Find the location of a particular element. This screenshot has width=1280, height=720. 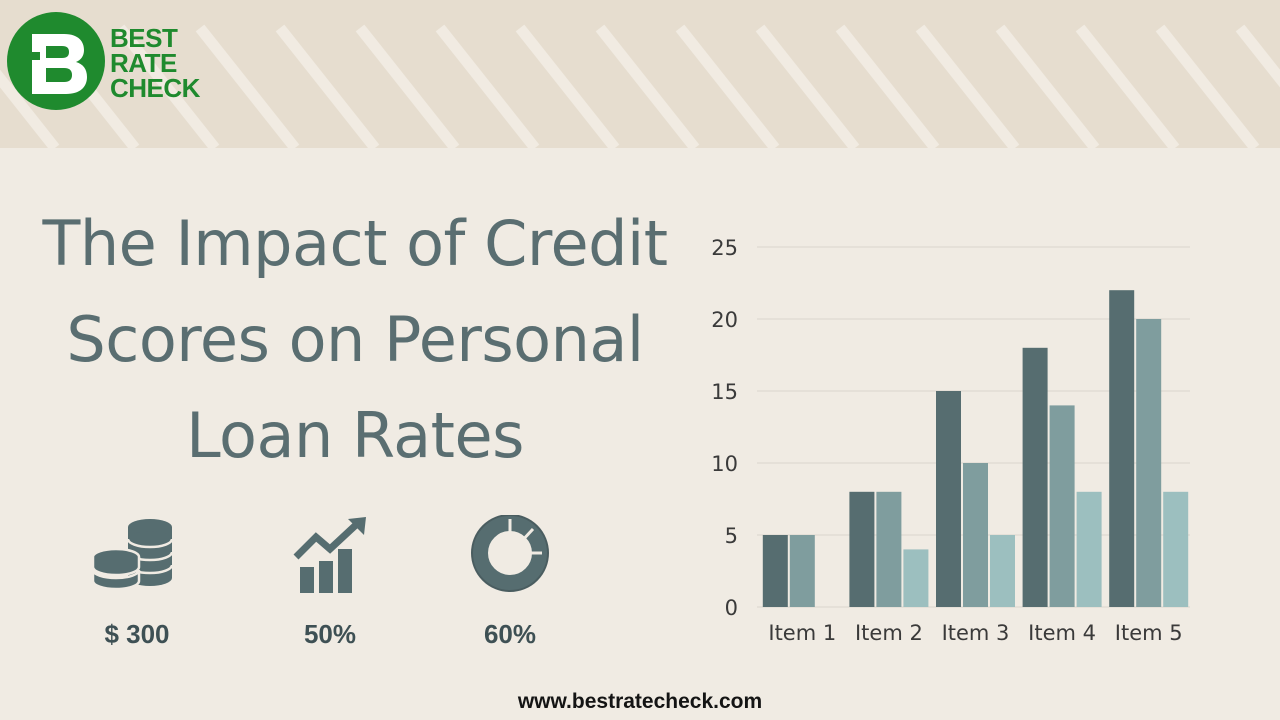

stat-coins: $ 300 is located at coordinates (137, 585).